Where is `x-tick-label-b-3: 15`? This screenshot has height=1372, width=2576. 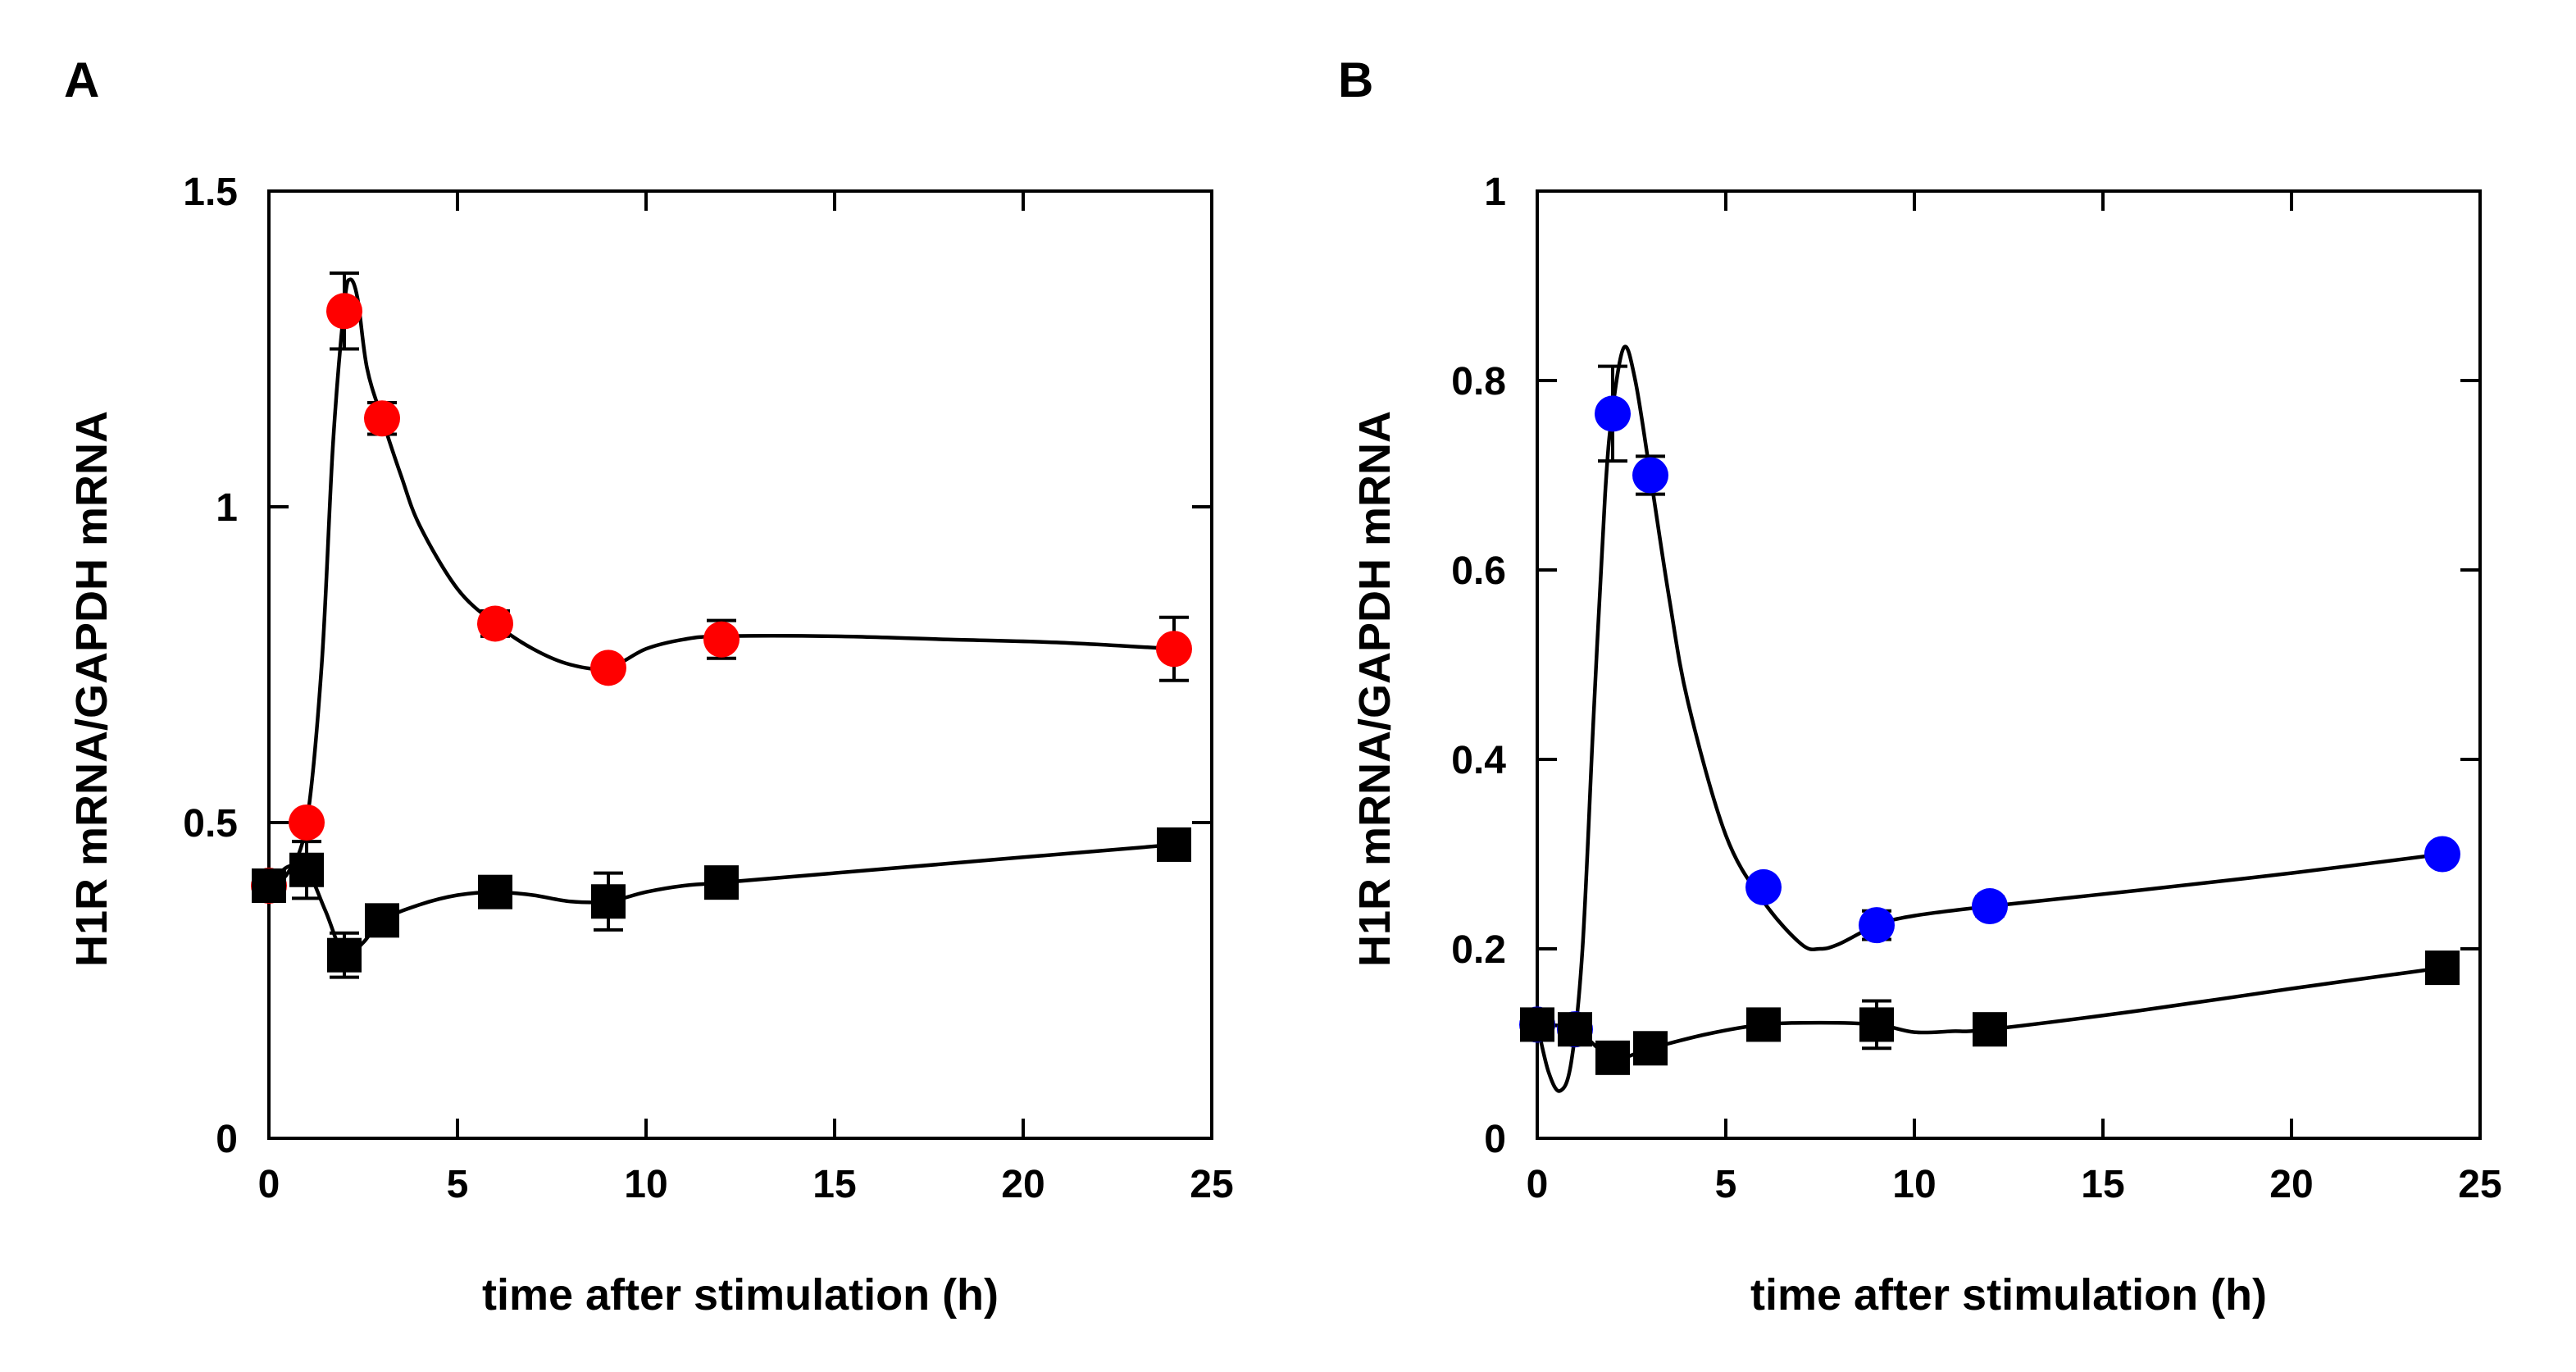 x-tick-label-b-3: 15 is located at coordinates (2103, 1185).